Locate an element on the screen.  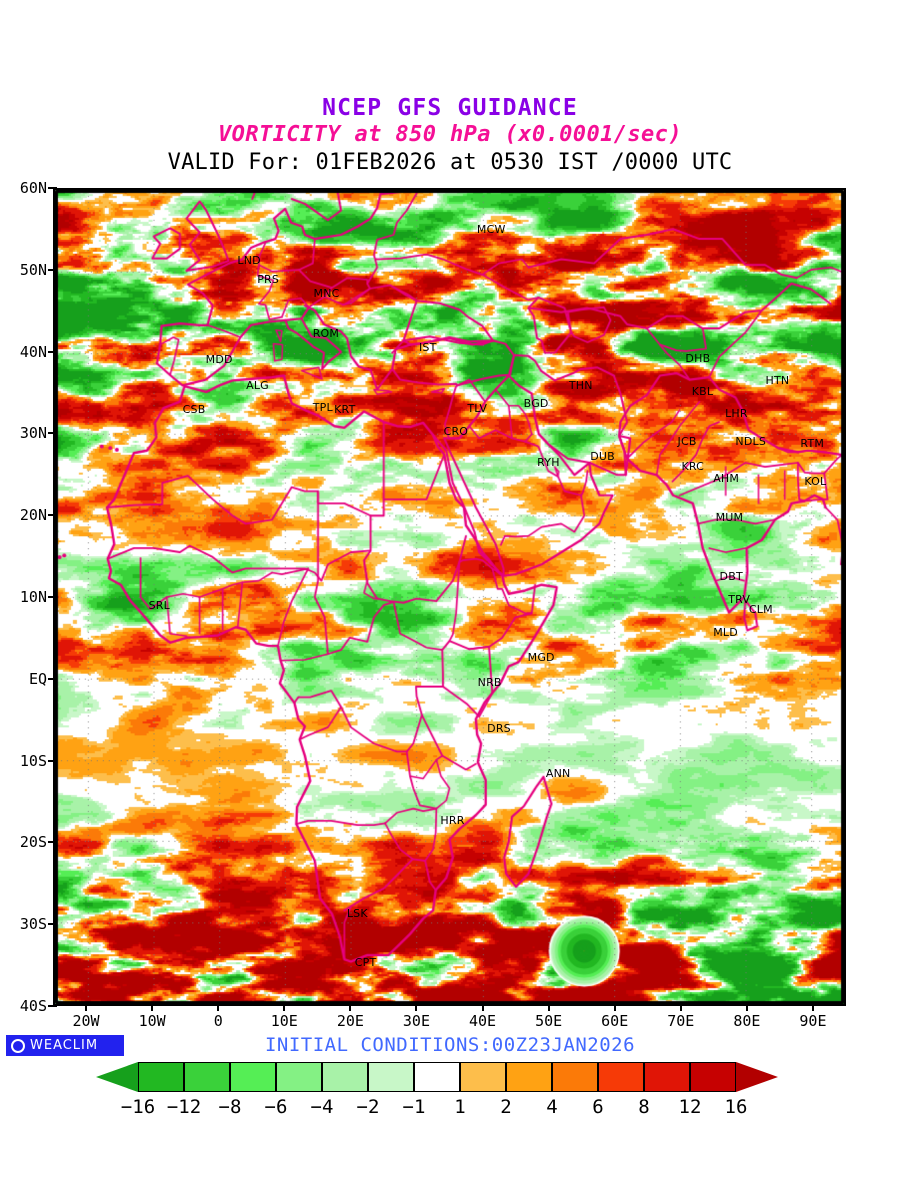
y-axis-tick-label: 50N is located at coordinates (33, 269).